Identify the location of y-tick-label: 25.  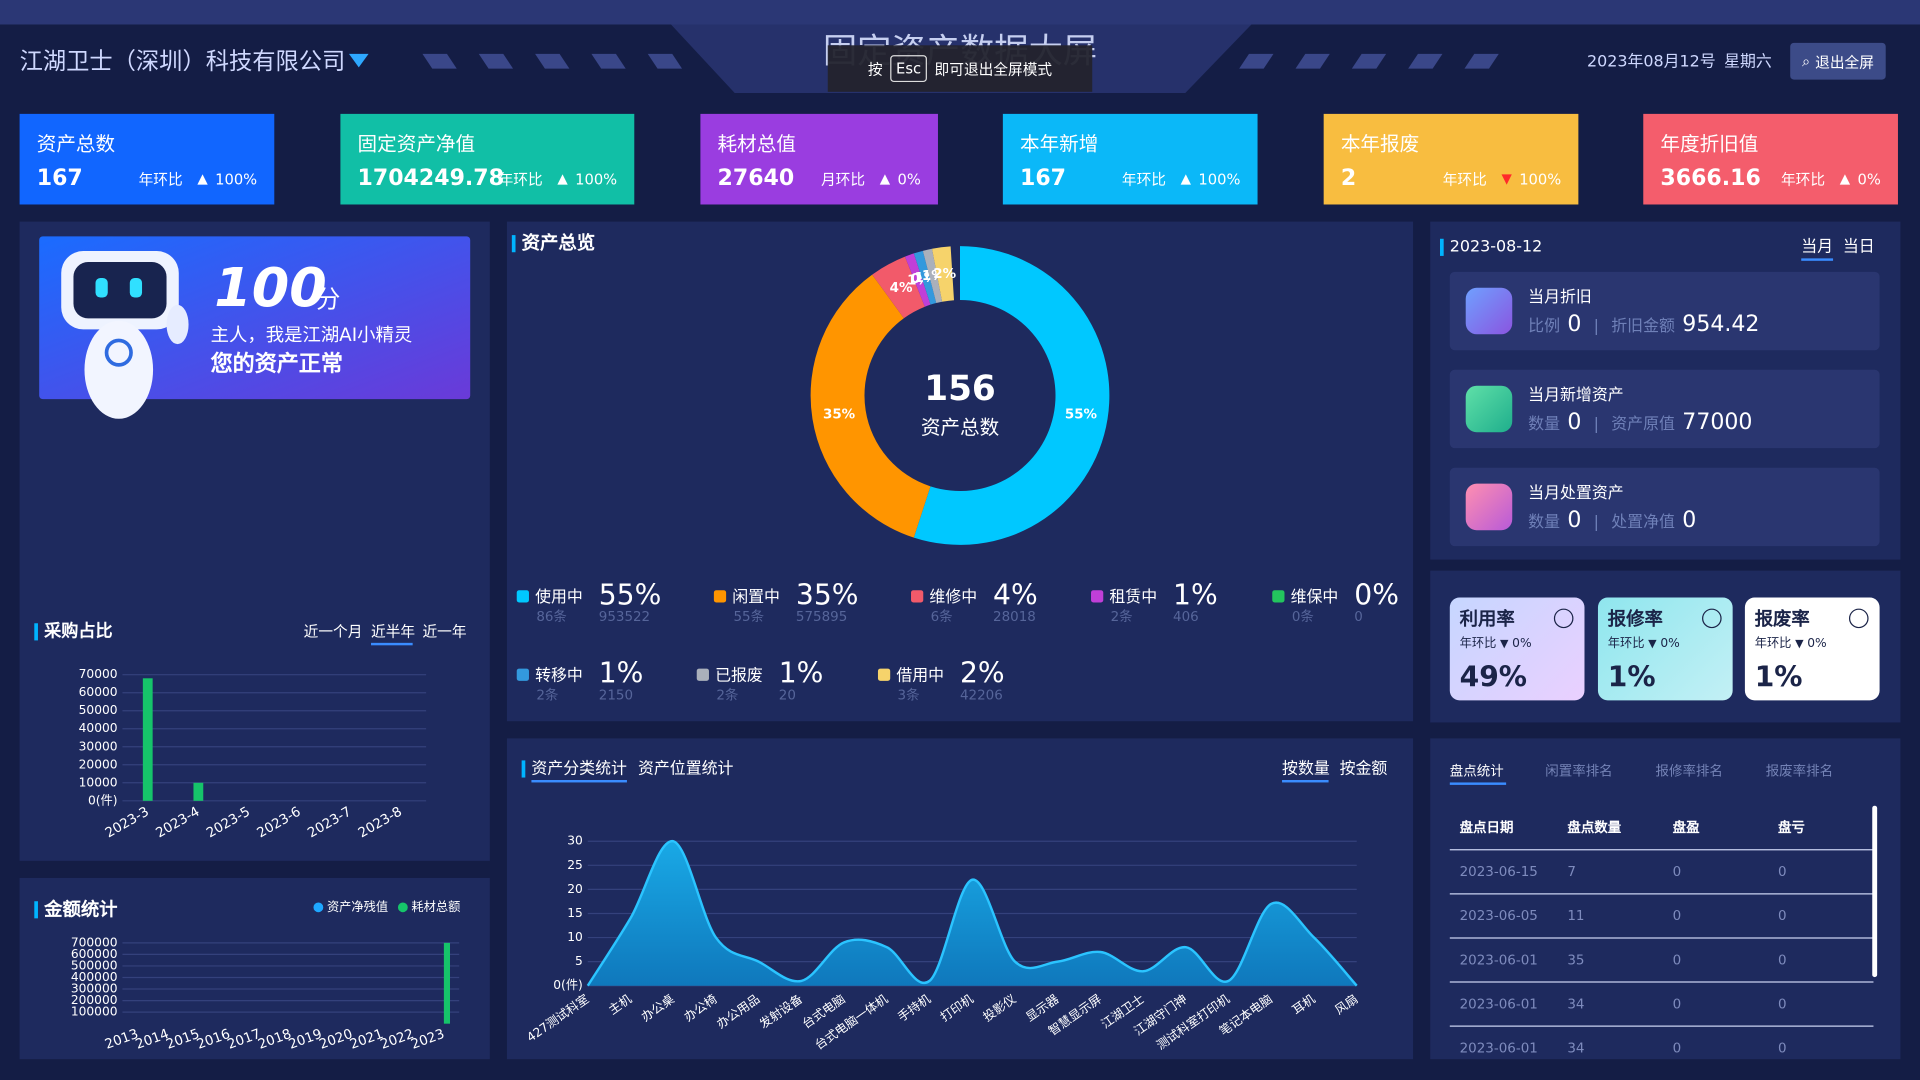
(575, 865).